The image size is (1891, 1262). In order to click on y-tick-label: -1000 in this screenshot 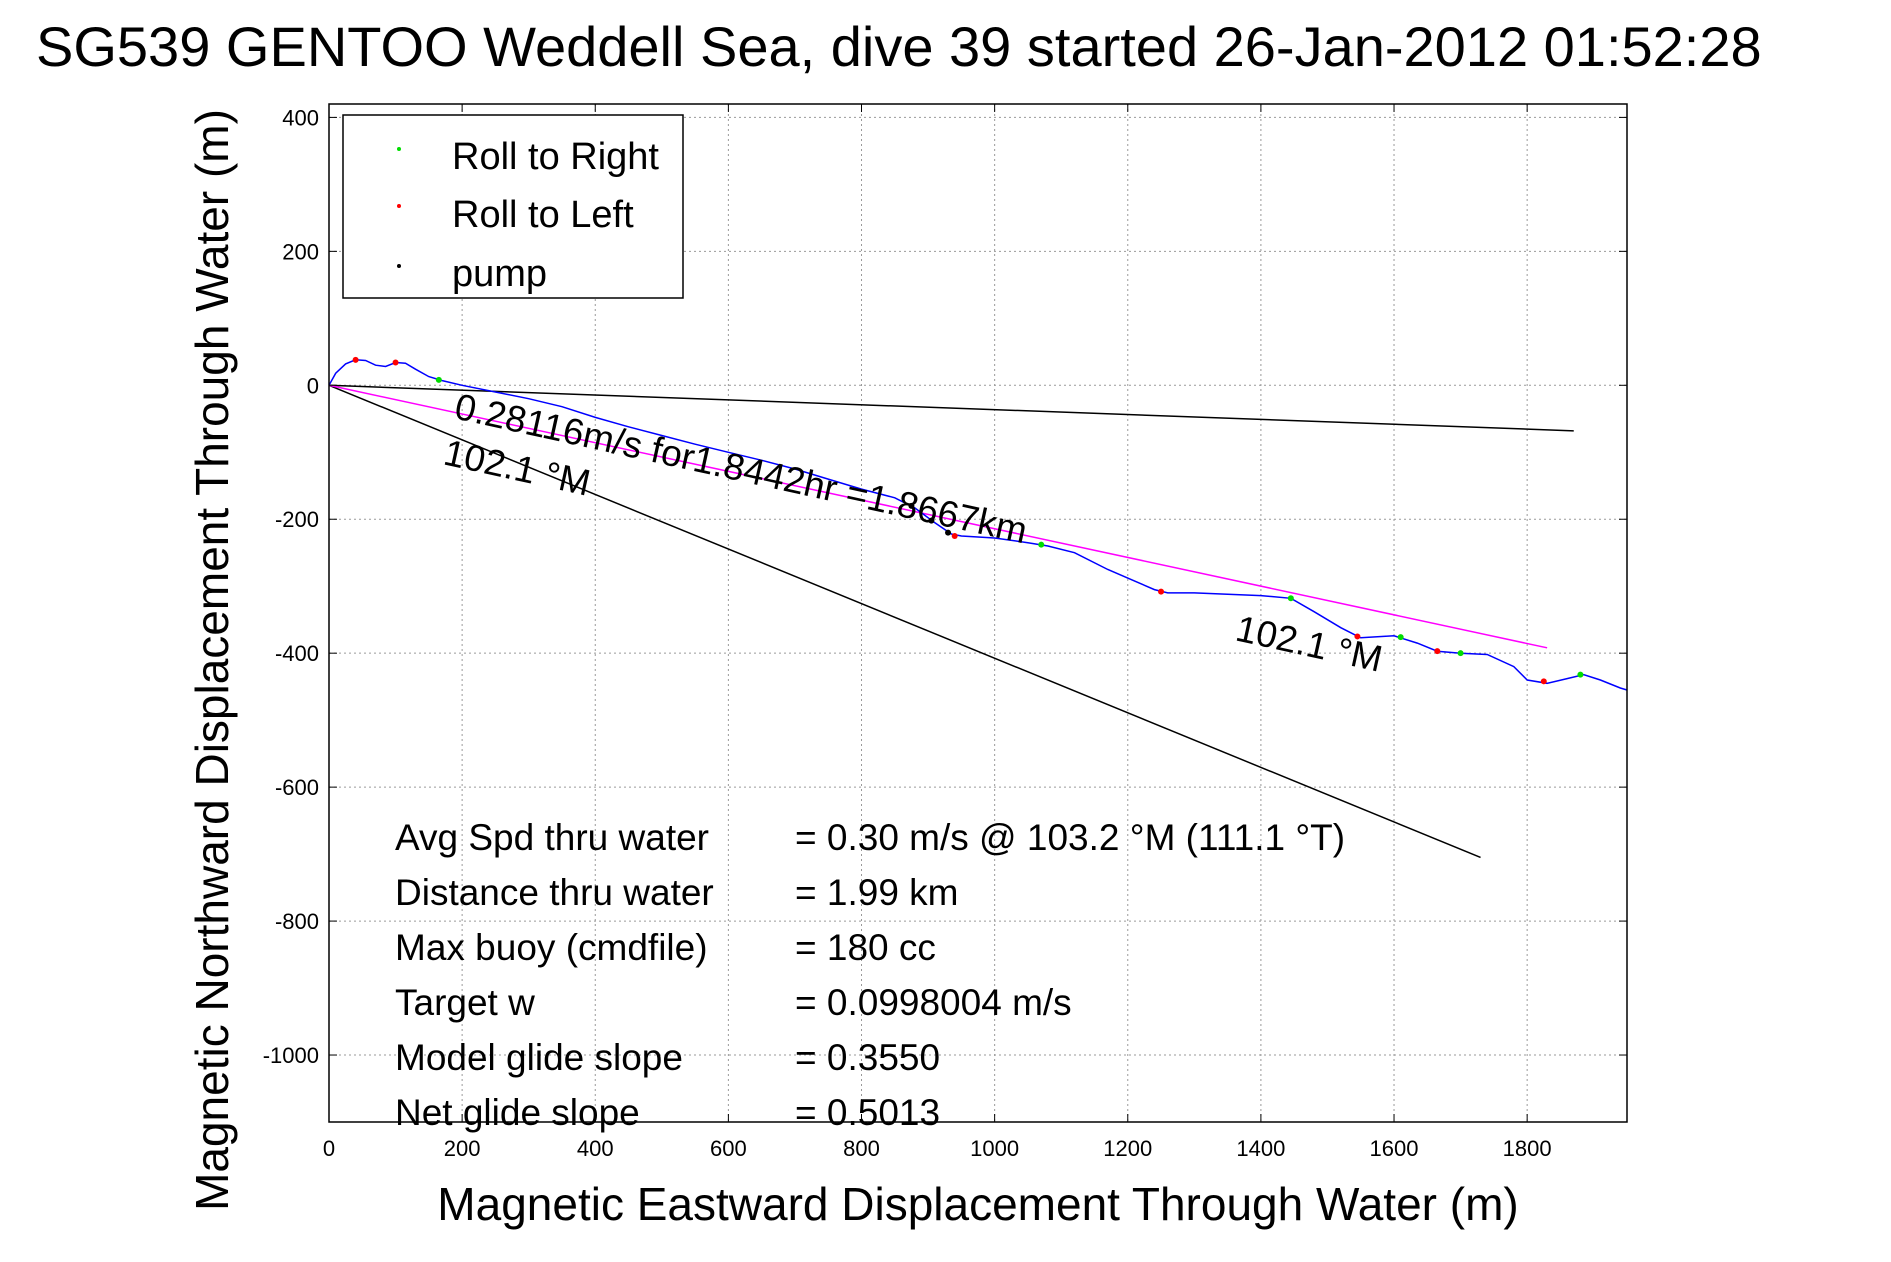, I will do `click(291, 1055)`.